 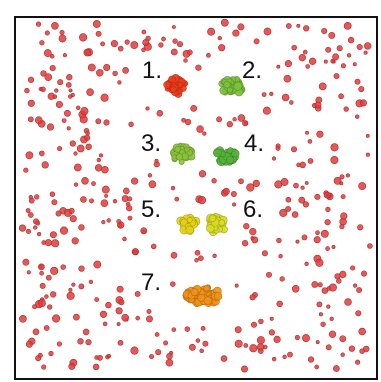 What do you see at coordinates (222, 223) in the screenshot?
I see `cluster-6-dot` at bounding box center [222, 223].